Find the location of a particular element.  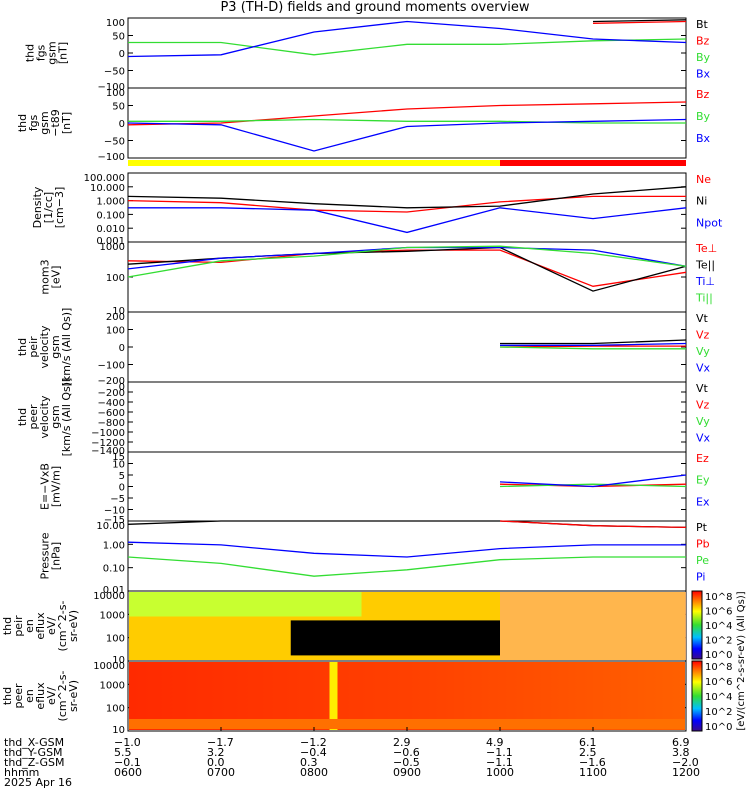

series-bz is located at coordinates (639, 22).